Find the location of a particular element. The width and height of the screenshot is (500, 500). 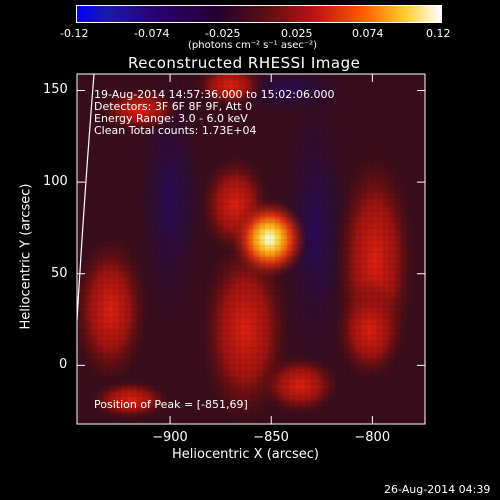

colorbar-tick-label: 0.074 is located at coordinates (368, 33).